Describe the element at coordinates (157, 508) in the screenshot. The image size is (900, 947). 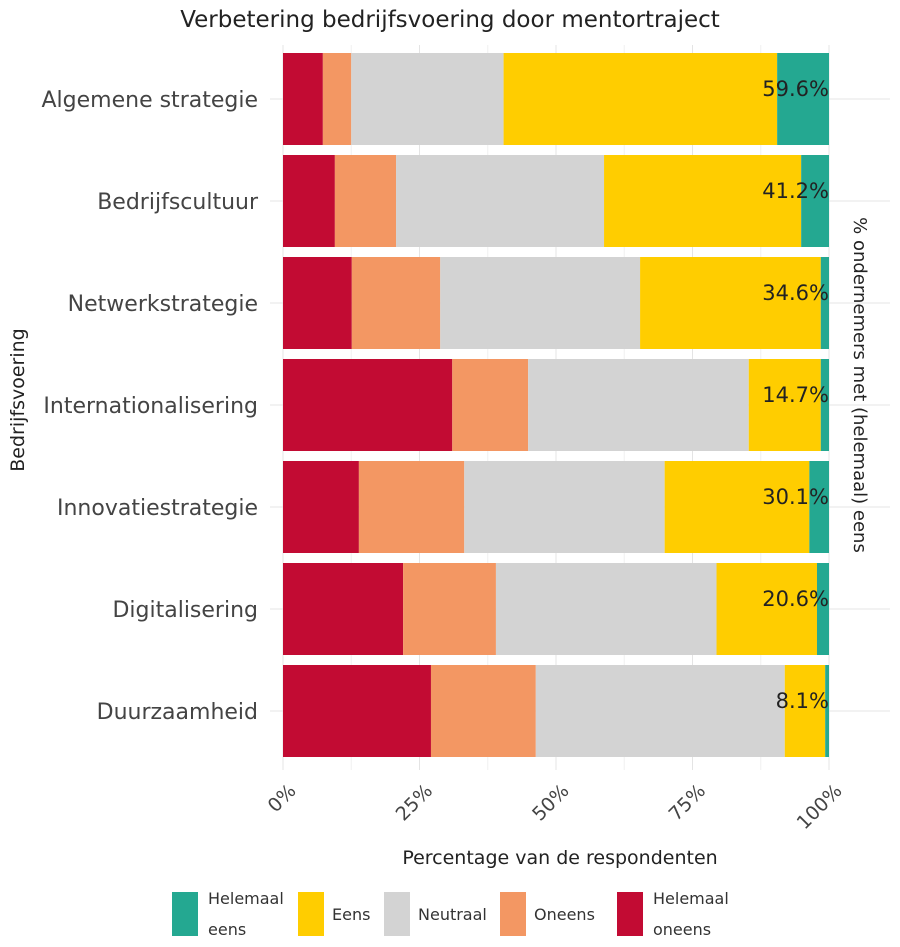
I see `y-tick-label: Innovatiestrategie` at that location.